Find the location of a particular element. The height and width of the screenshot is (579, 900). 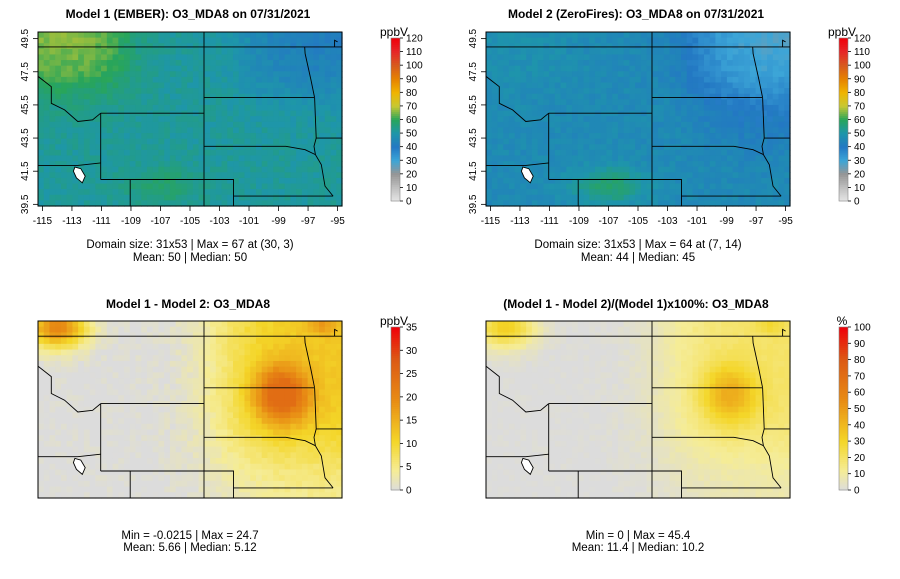

colorbar-tick-label: 10 is located at coordinates (860, 188).